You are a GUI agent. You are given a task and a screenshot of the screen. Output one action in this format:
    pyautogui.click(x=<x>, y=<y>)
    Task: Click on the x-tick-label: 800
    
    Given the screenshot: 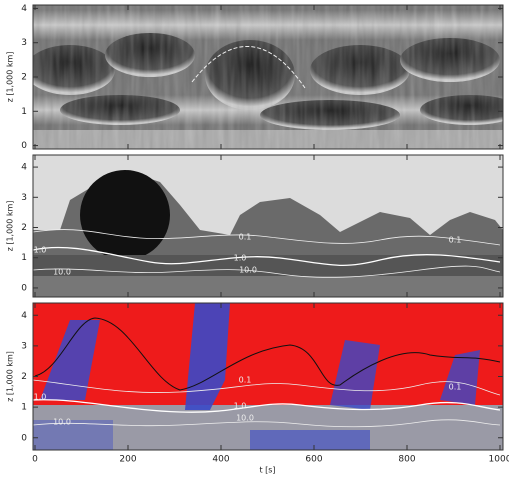 What is the action you would take?
    pyautogui.click(x=406, y=460)
    